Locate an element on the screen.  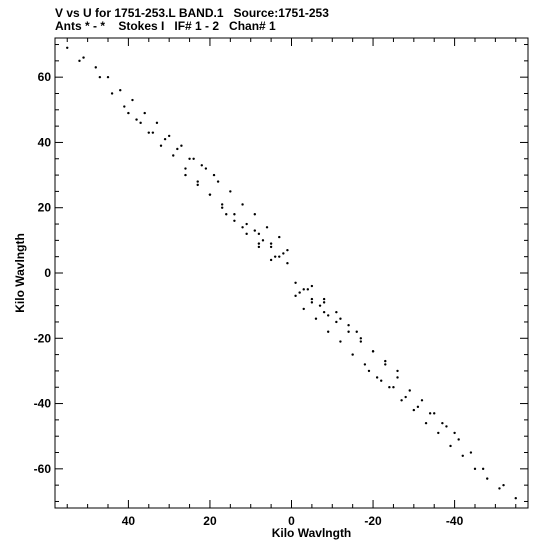
y-tick-label: 40 is located at coordinates (45, 142).